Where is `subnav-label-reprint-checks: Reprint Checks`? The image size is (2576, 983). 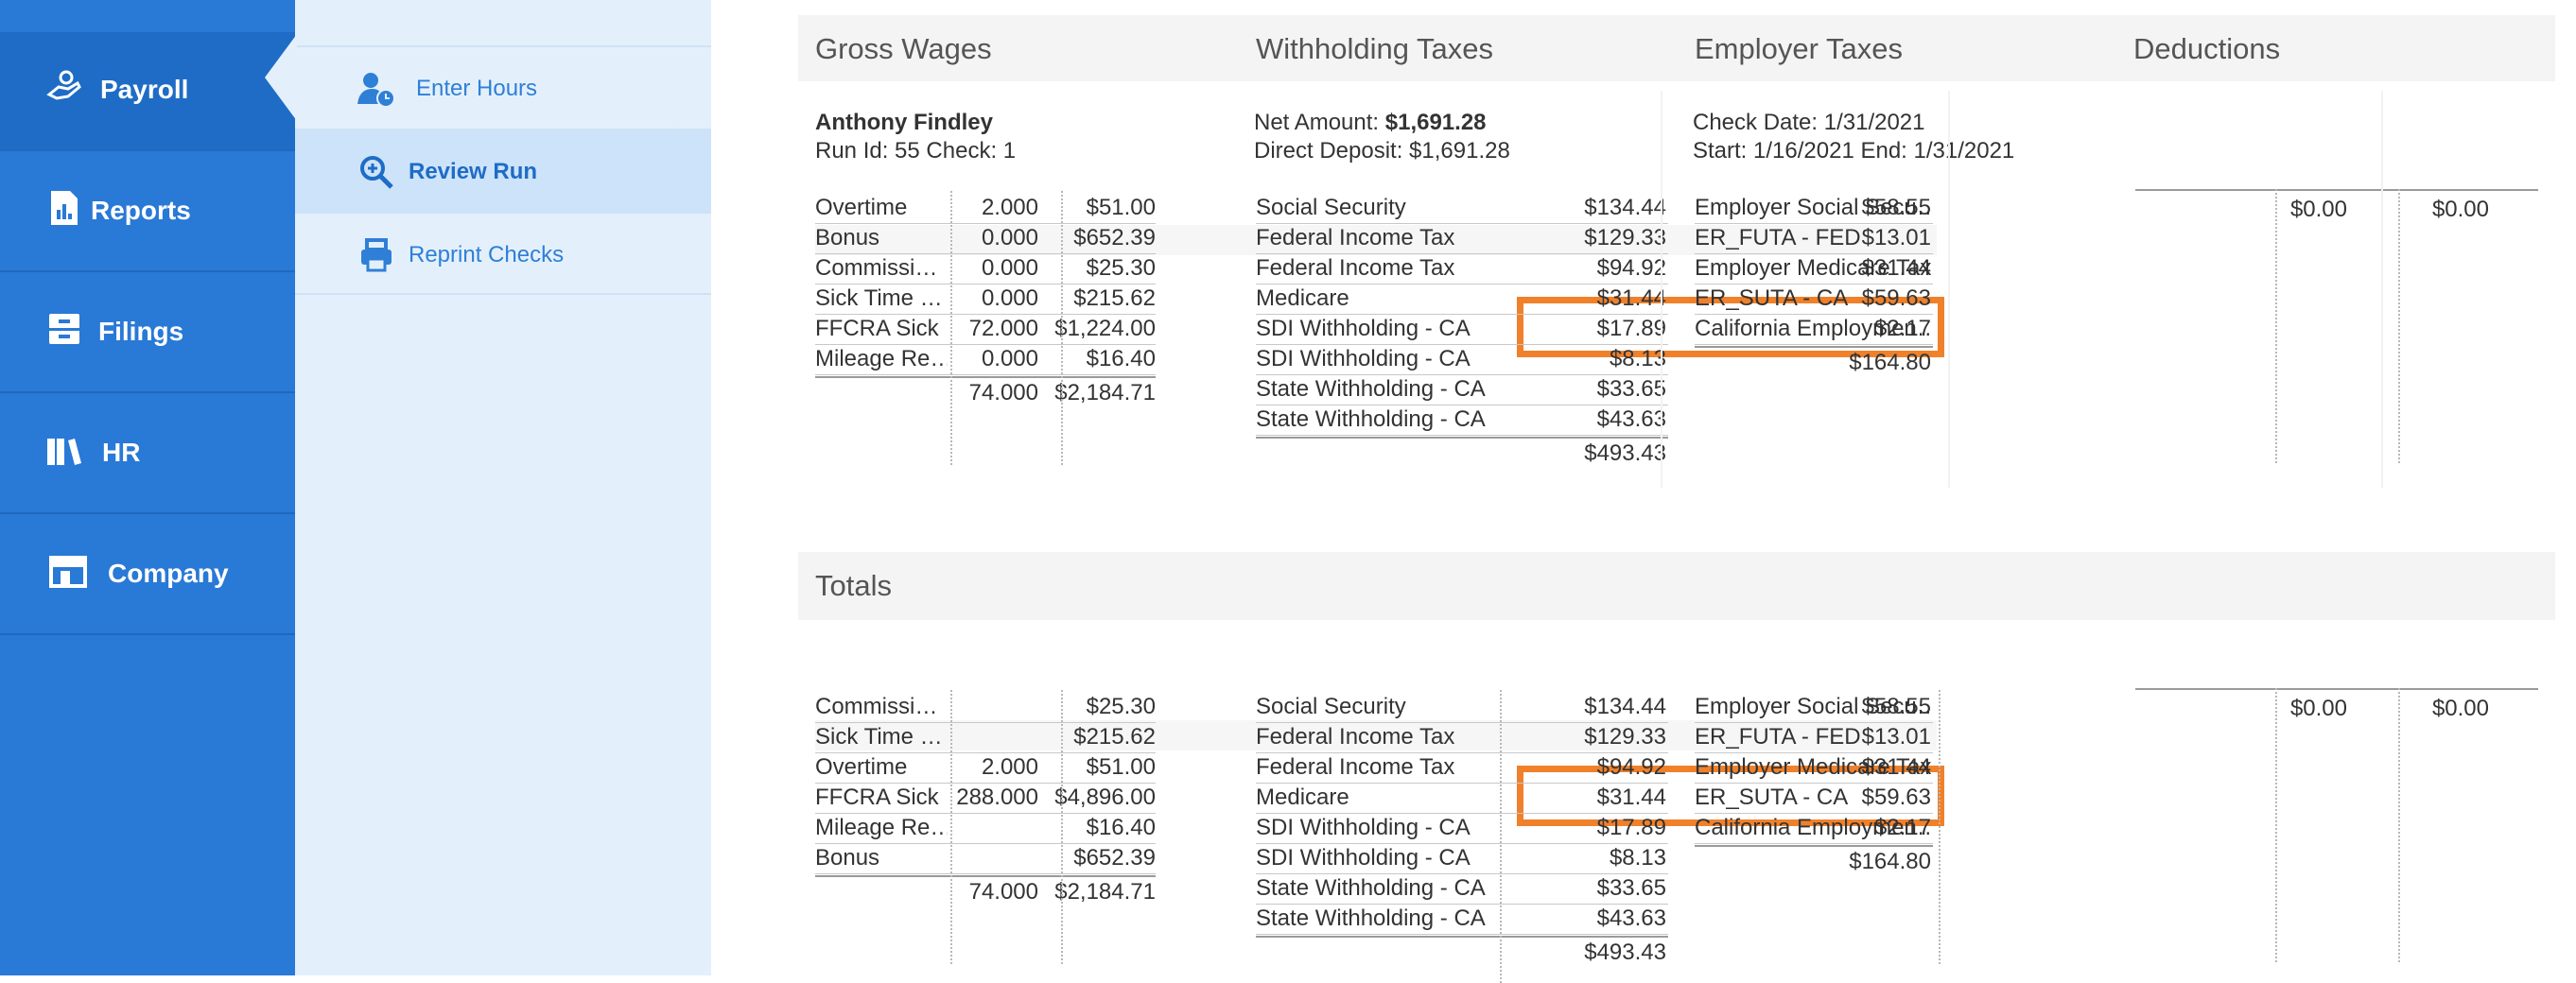 subnav-label-reprint-checks: Reprint Checks is located at coordinates (487, 254).